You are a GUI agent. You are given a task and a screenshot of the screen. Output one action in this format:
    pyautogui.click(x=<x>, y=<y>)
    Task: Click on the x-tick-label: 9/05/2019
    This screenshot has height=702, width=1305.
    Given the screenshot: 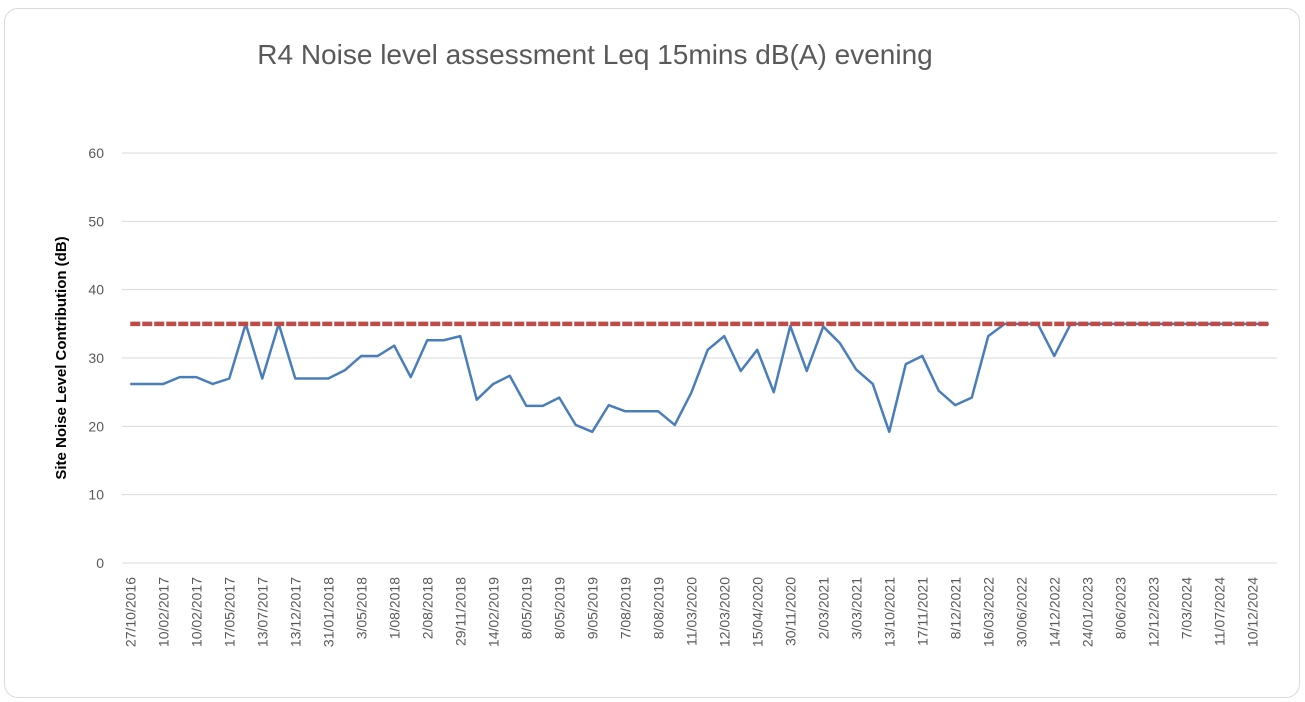 What is the action you would take?
    pyautogui.click(x=592, y=608)
    